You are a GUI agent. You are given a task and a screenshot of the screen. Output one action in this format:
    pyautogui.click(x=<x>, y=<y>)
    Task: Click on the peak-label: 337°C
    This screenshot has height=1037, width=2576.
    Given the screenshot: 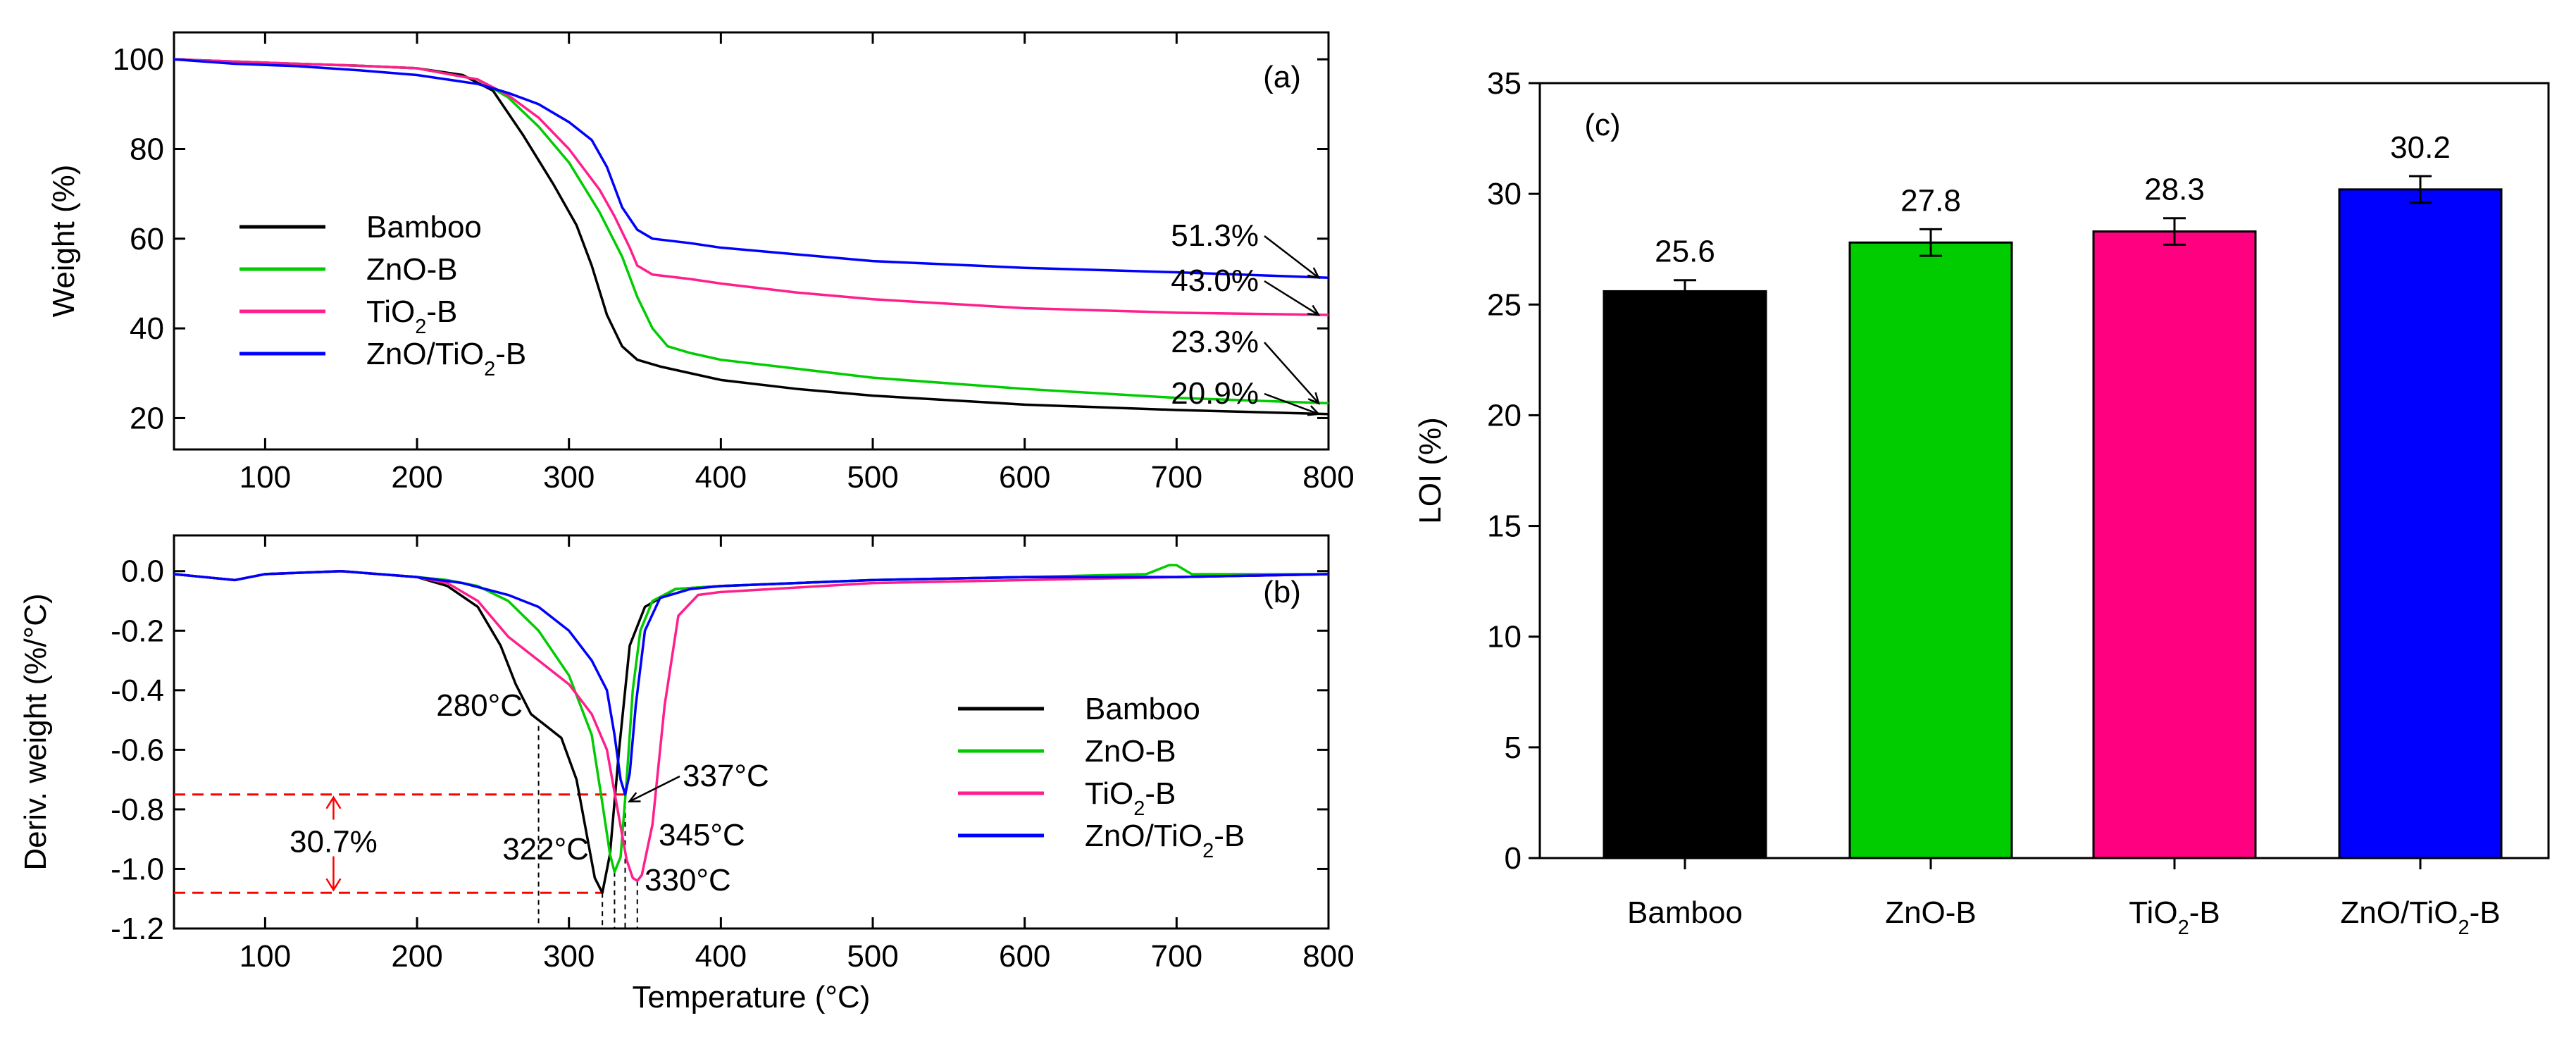 What is the action you would take?
    pyautogui.click(x=726, y=776)
    